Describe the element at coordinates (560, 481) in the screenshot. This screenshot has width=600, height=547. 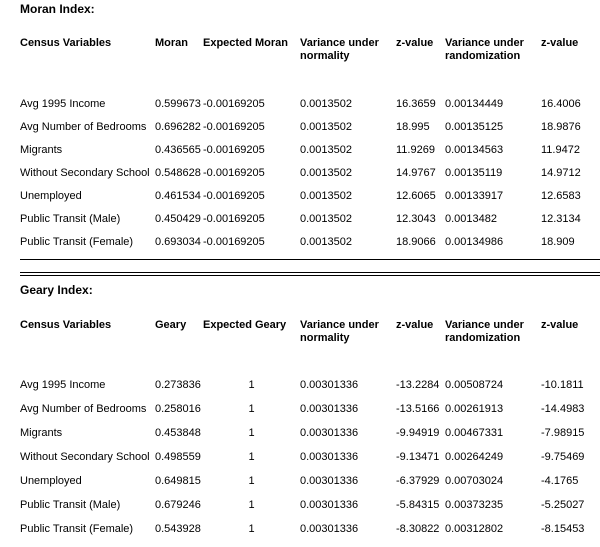
I see `value-cell: -4.1765` at that location.